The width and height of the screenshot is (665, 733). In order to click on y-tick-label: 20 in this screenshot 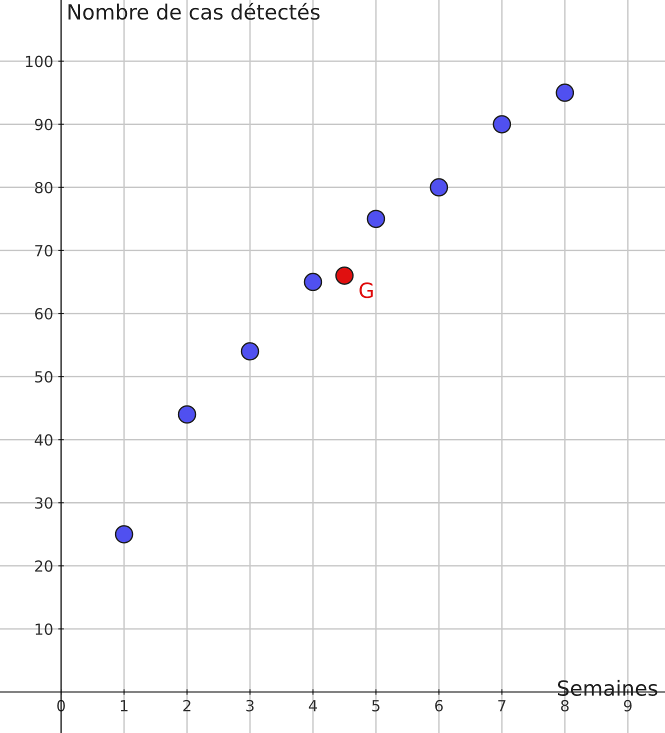, I will do `click(43, 566)`.